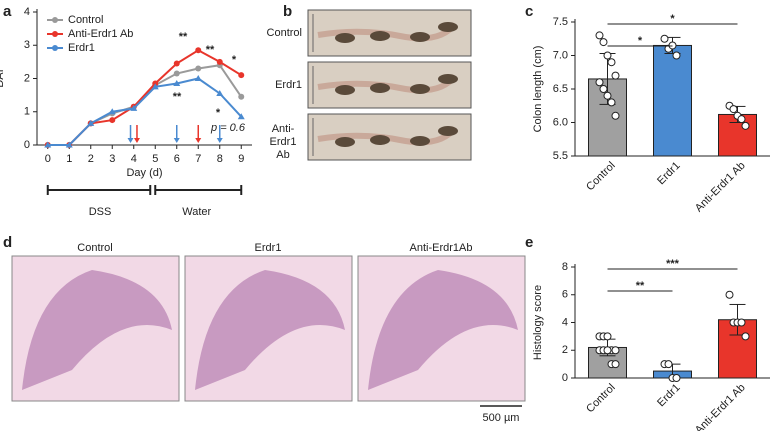 The height and width of the screenshot is (431, 782). Describe the element at coordinates (144, 111) in the screenshot. I see `series-line` at that location.